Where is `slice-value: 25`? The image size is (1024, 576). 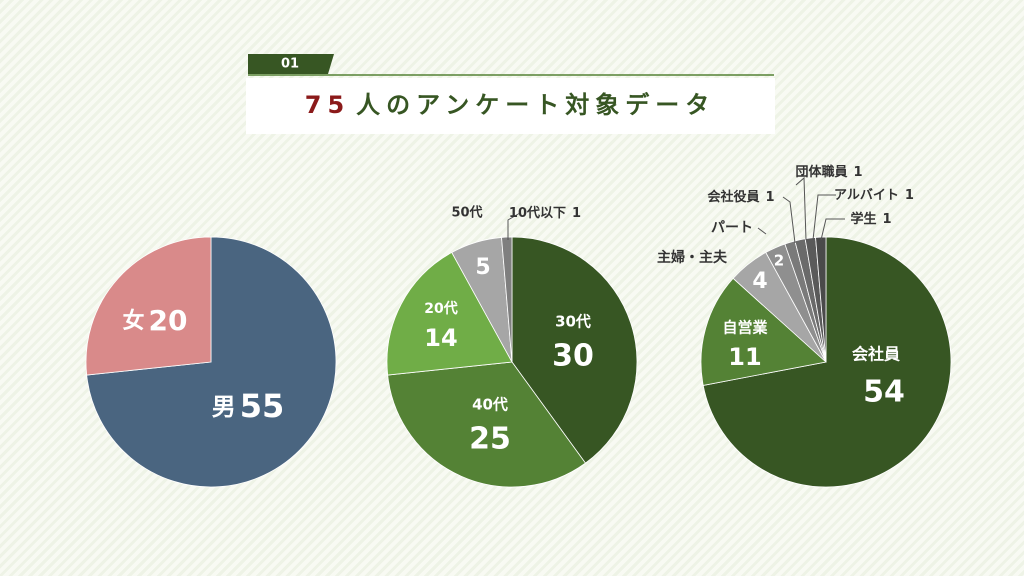 slice-value: 25 is located at coordinates (490, 439).